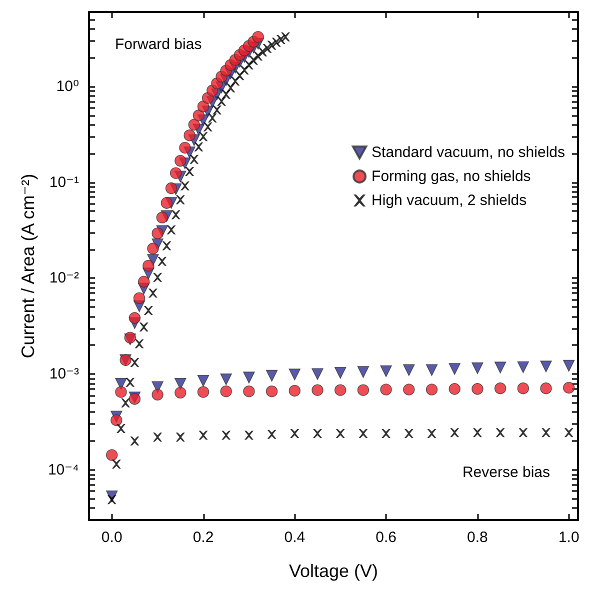 This screenshot has width=590, height=590. What do you see at coordinates (64, 182) in the screenshot?
I see `y-tick-label: 10⁻¹` at bounding box center [64, 182].